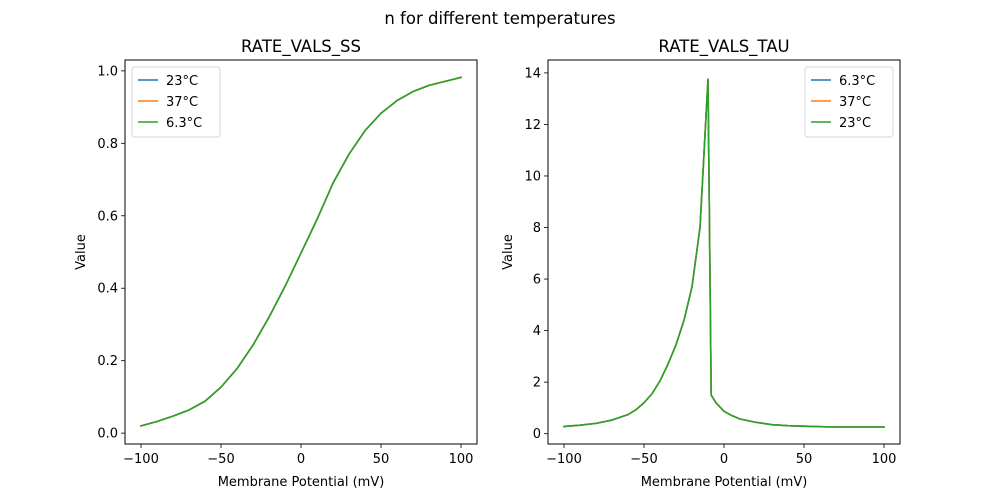  What do you see at coordinates (537, 280) in the screenshot?
I see `y-tick-label: 6` at bounding box center [537, 280].